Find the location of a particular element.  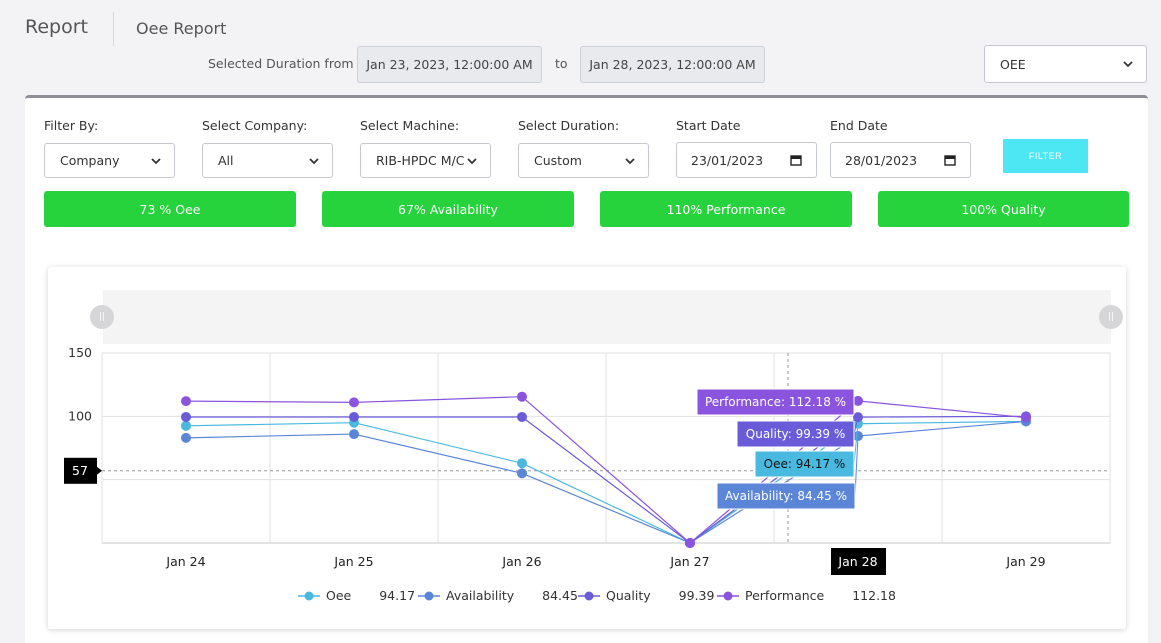

kpi-performance: 110% Performance is located at coordinates (726, 209).